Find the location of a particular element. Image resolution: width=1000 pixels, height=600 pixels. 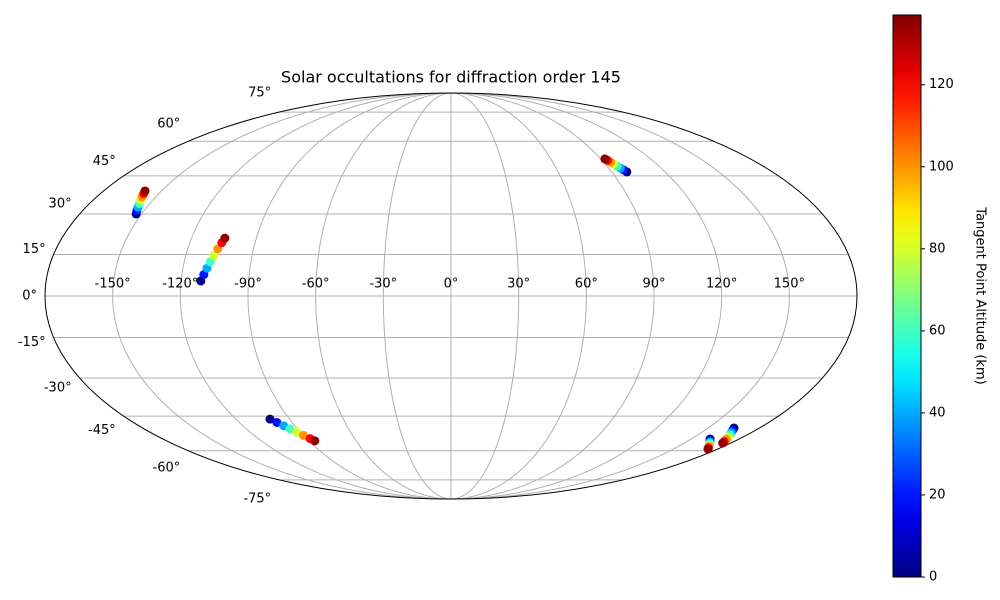

x-tick-label: -150° is located at coordinates (113, 284).